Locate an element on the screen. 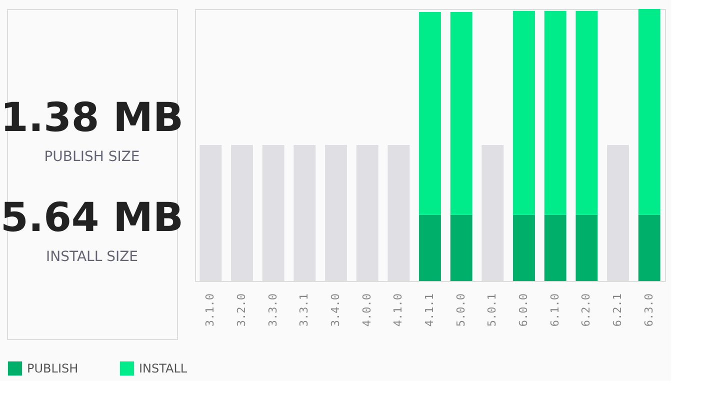  legend-label: INSTALL is located at coordinates (163, 368).